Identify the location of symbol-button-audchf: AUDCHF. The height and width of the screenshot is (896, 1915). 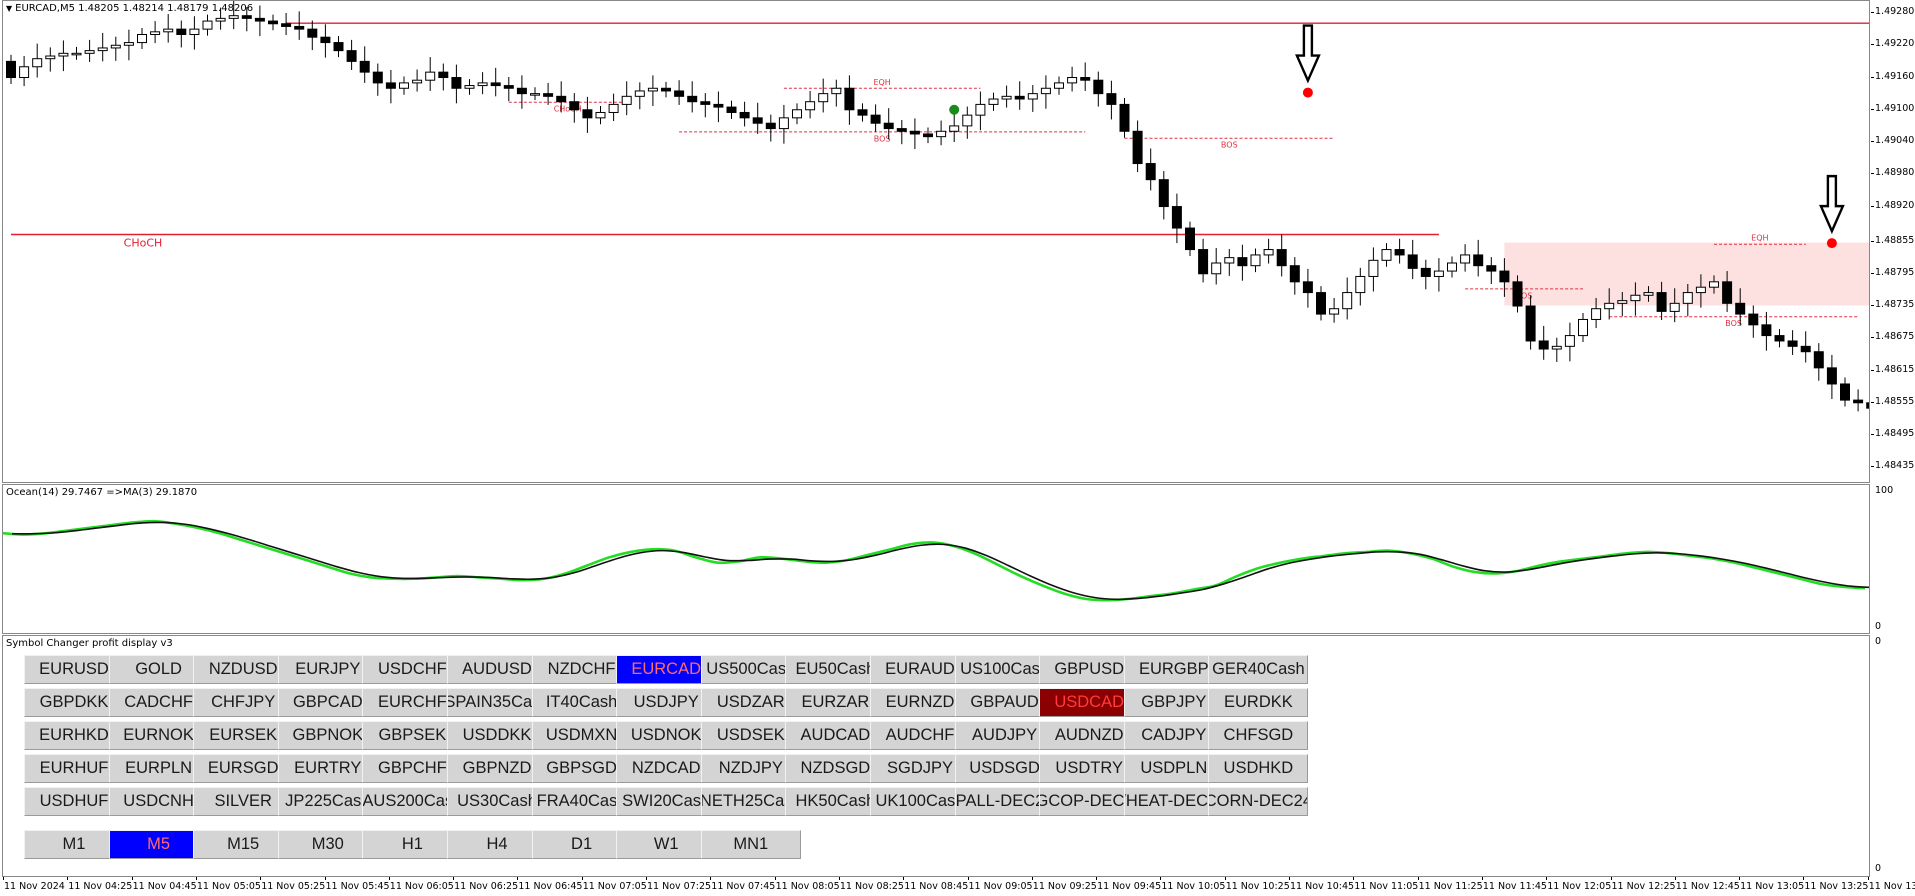
(920, 735).